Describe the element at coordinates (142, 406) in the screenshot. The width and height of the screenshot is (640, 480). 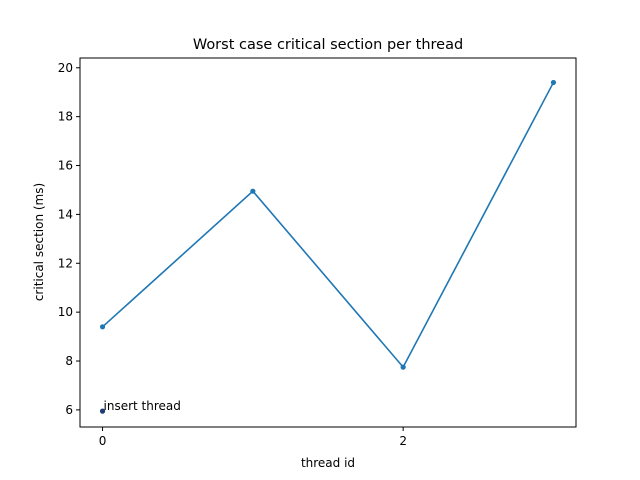
I see `annotation-label: insert thread` at that location.